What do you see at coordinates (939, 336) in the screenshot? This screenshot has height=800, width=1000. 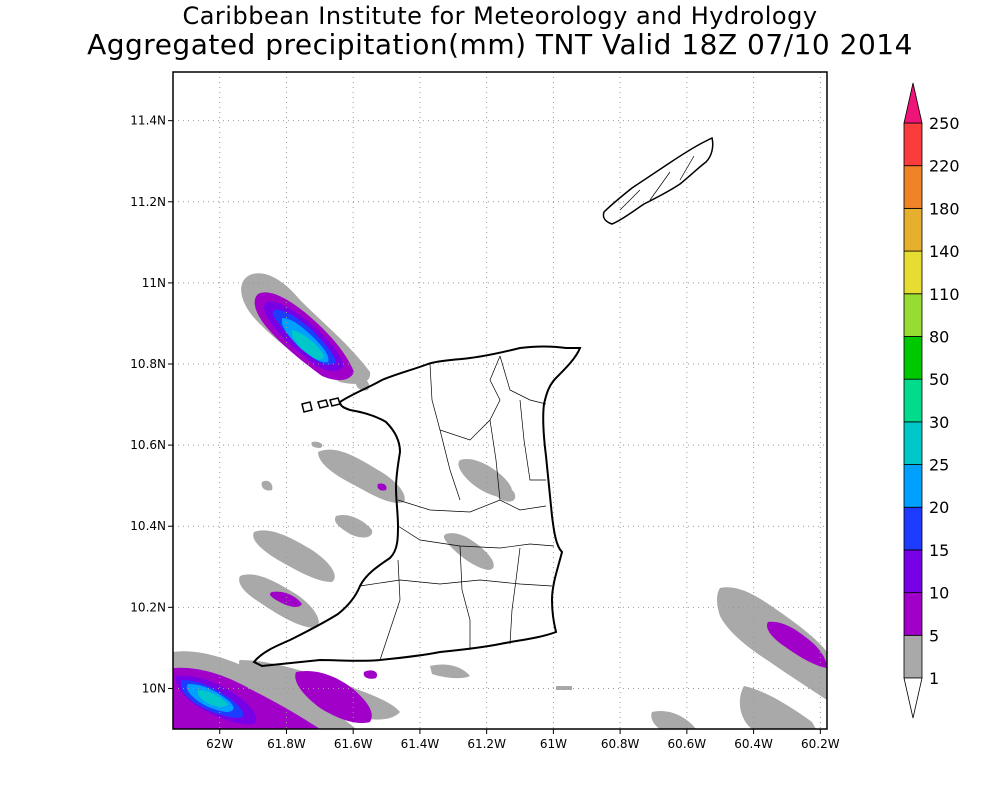 I see `colorbar-label: 80` at bounding box center [939, 336].